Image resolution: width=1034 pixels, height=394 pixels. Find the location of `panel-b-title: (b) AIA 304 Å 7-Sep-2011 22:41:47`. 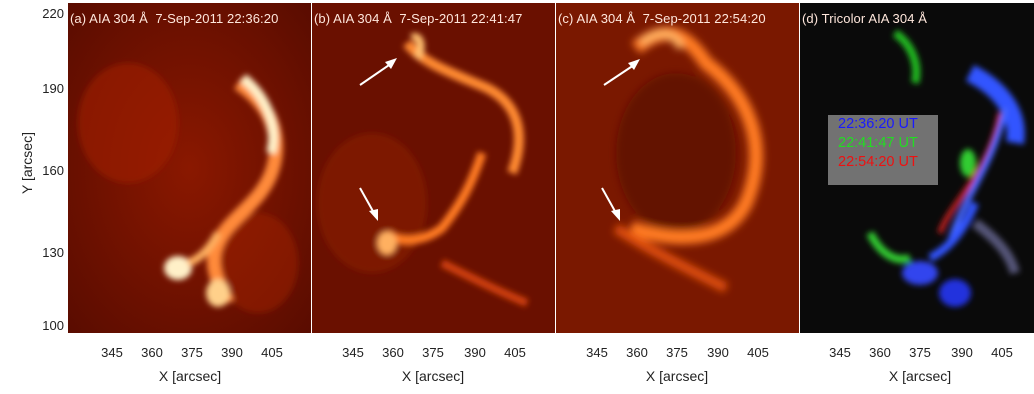

panel-b-title: (b) AIA 304 Å 7-Sep-2011 22:41:47 is located at coordinates (418, 18).